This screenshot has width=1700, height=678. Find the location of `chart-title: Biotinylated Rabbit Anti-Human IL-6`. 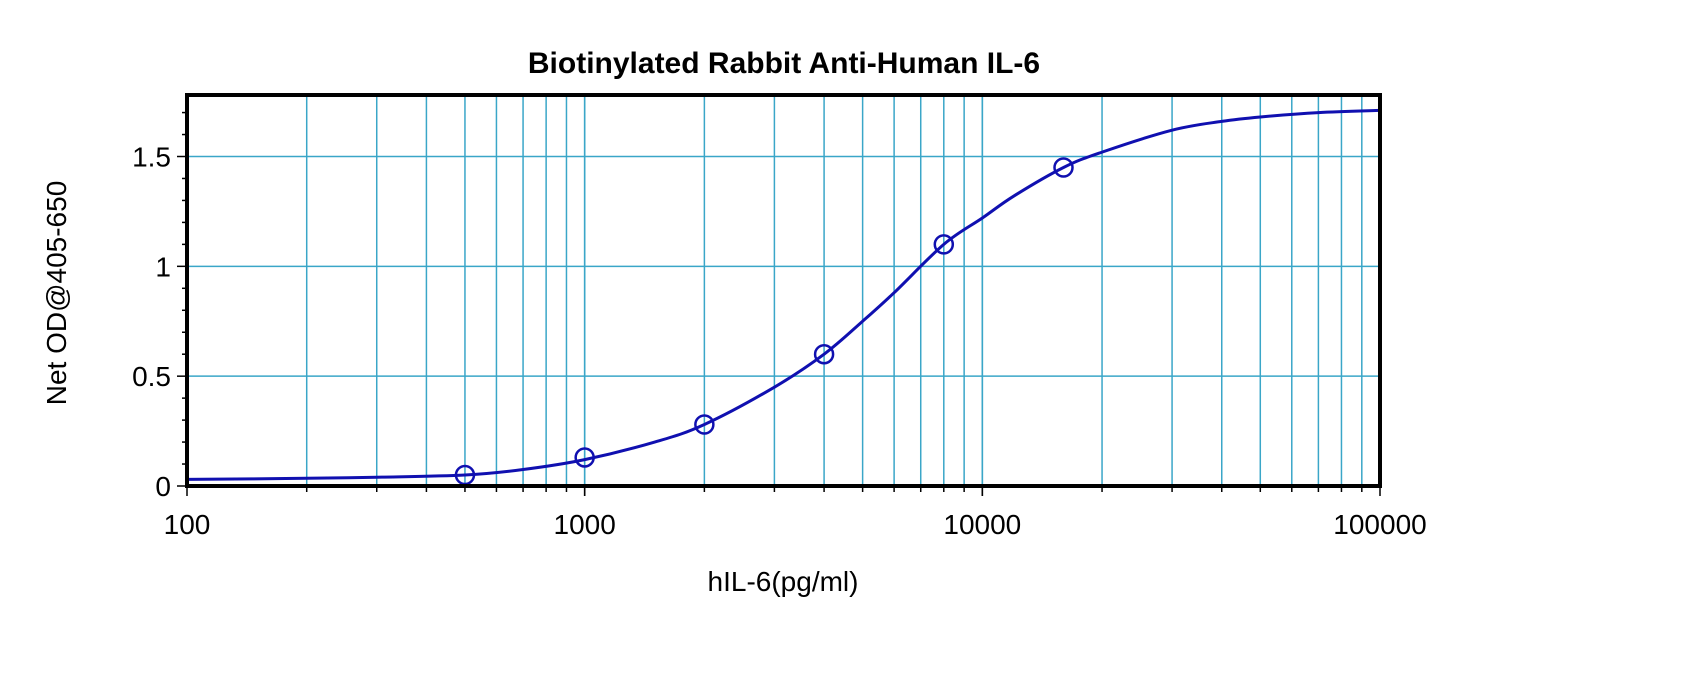

chart-title: Biotinylated Rabbit Anti-Human IL-6 is located at coordinates (784, 63).